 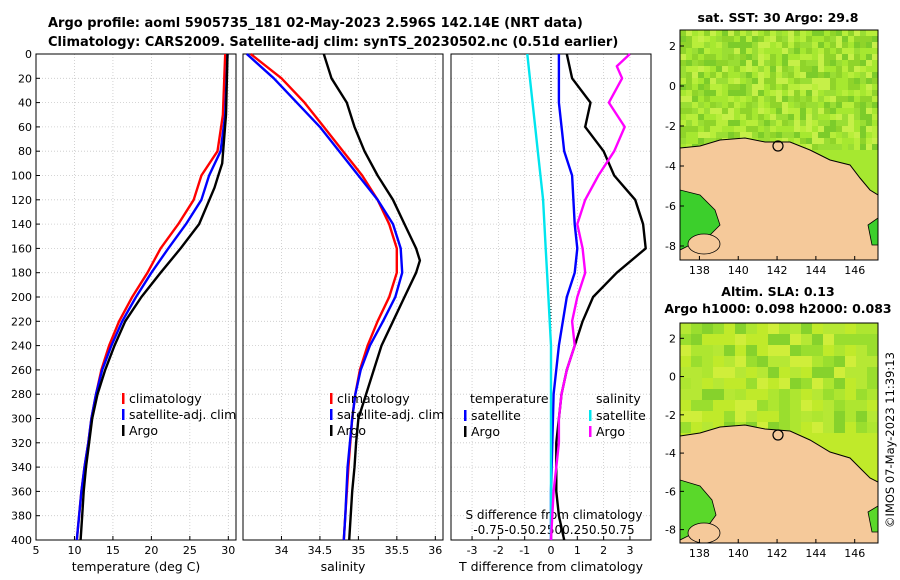 What do you see at coordinates (738, 270) in the screenshot?
I see `map-x-tick-label: 140` at bounding box center [738, 270].